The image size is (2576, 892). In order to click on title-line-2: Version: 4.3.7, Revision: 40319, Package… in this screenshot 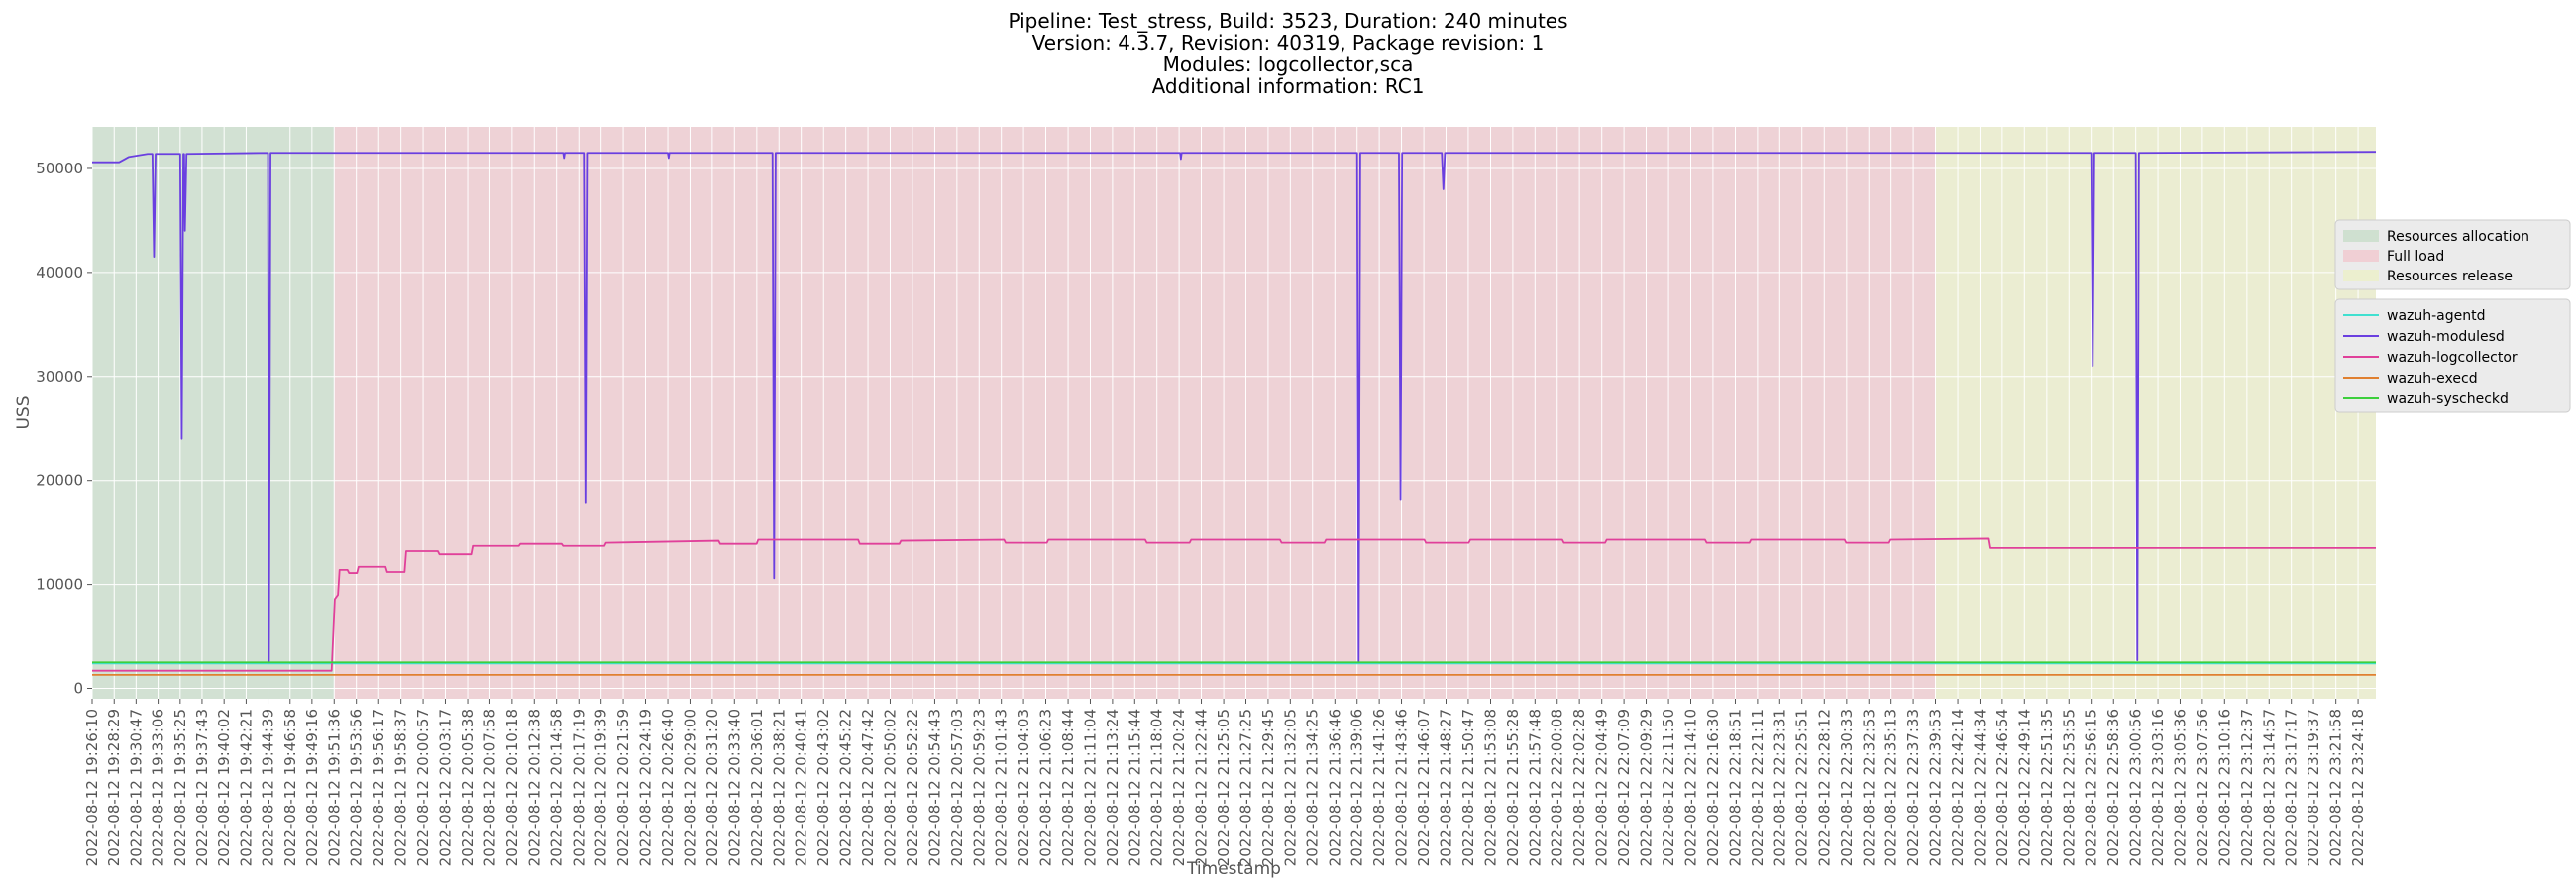, I will do `click(1288, 43)`.